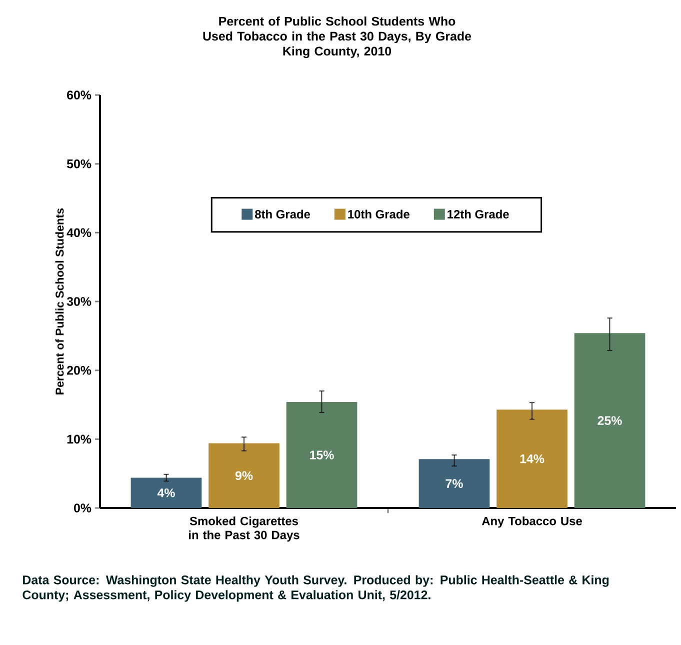 Image resolution: width=681 pixels, height=645 pixels. I want to click on data-label: 4%, so click(166, 493).